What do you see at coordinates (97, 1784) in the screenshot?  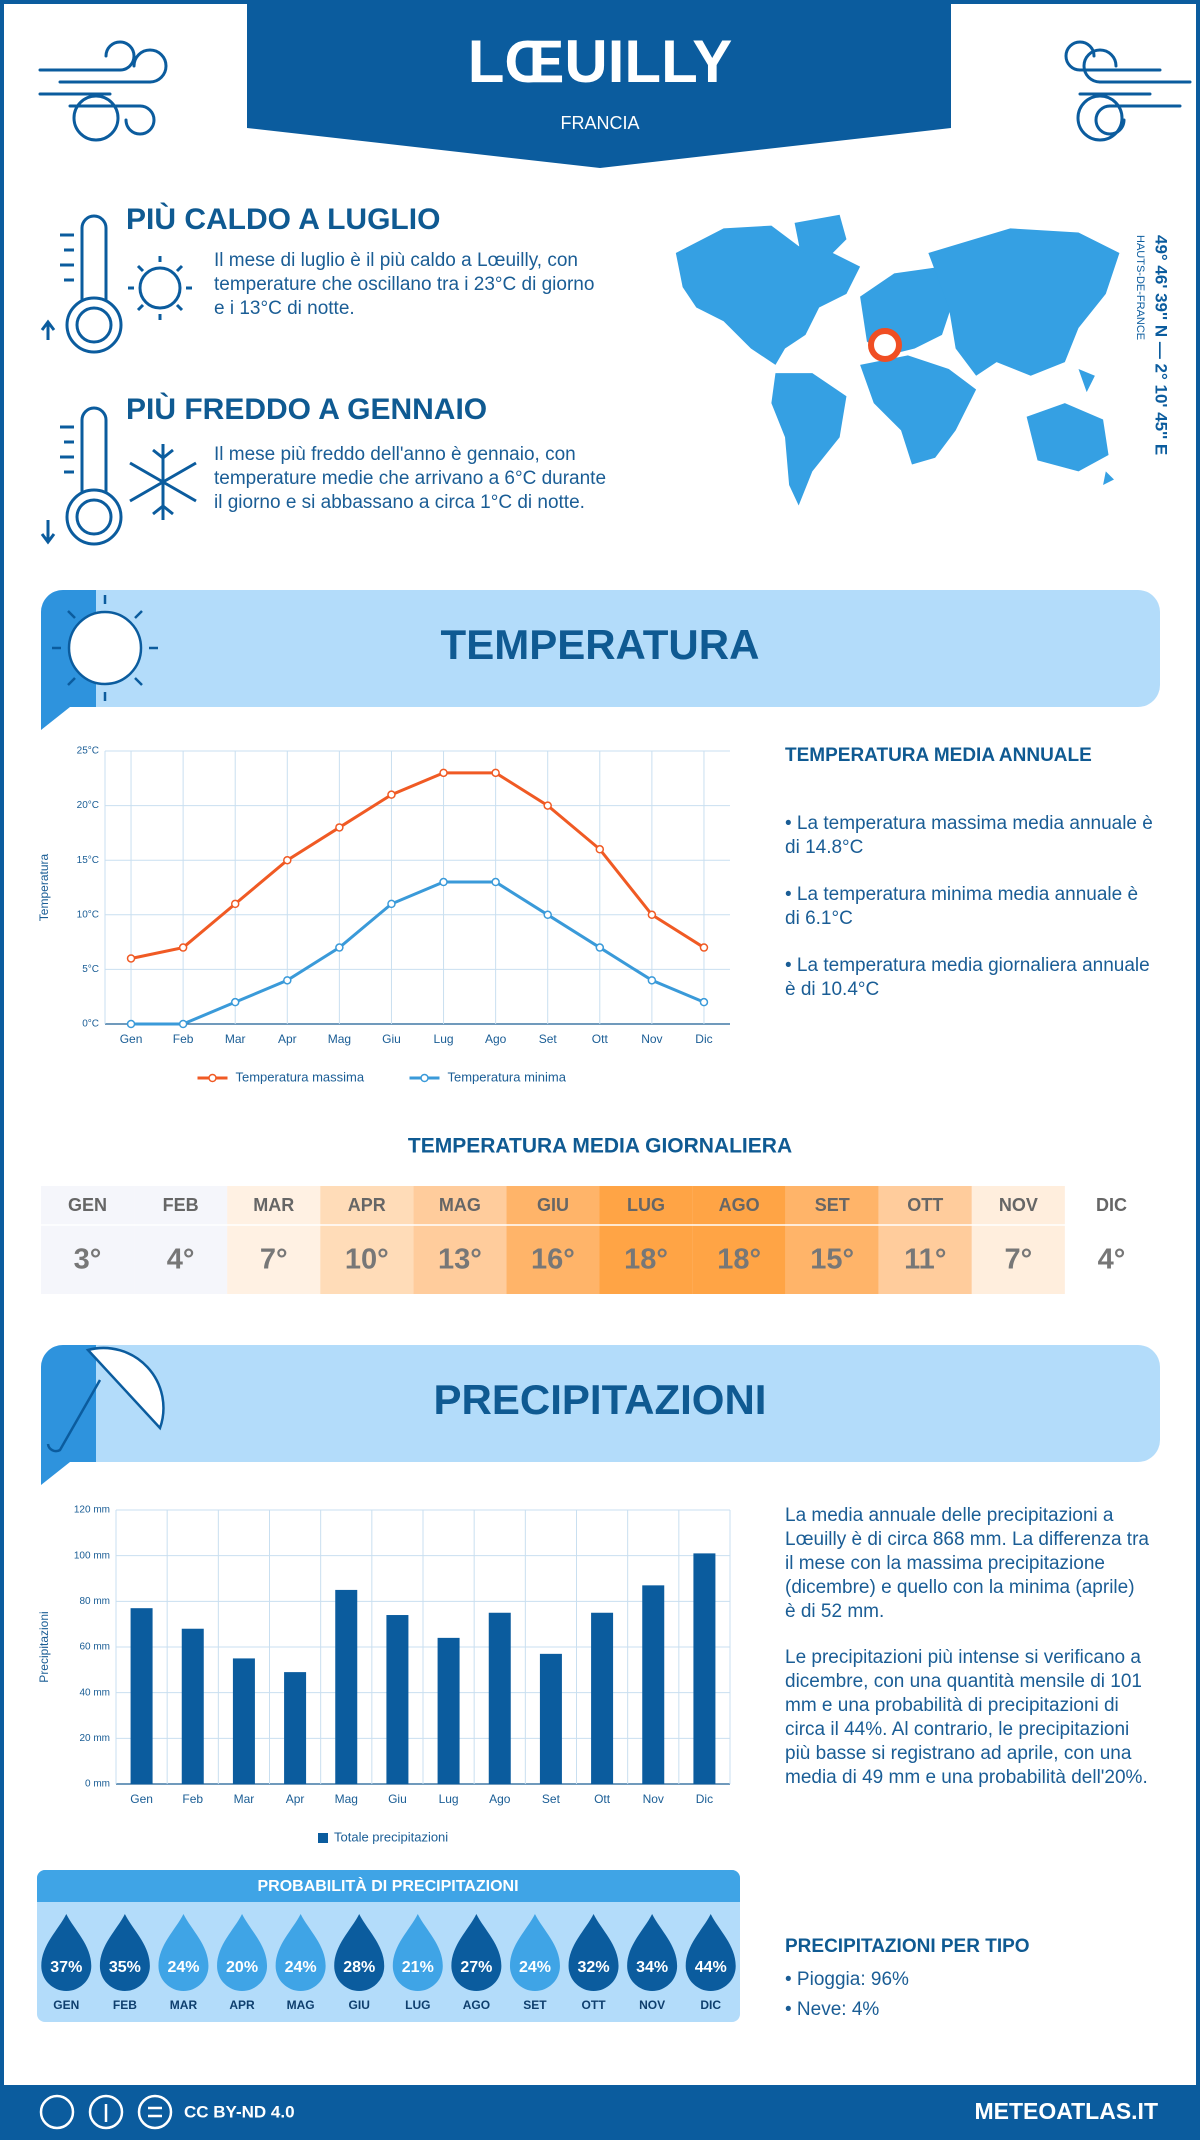 I see `y-tick-label: 0 mm` at bounding box center [97, 1784].